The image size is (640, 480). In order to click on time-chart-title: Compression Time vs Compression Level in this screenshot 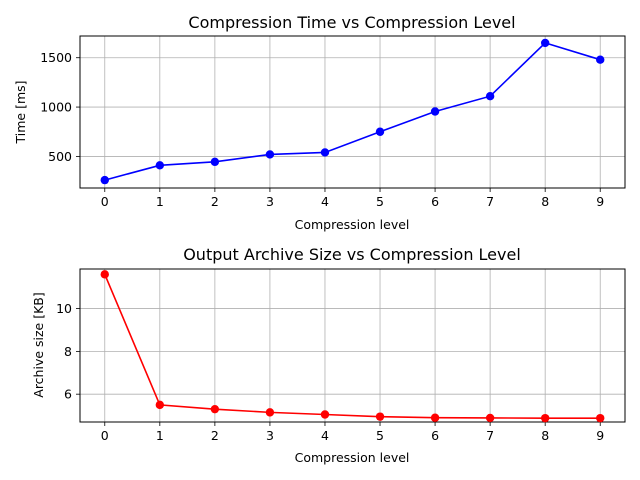, I will do `click(351, 22)`.